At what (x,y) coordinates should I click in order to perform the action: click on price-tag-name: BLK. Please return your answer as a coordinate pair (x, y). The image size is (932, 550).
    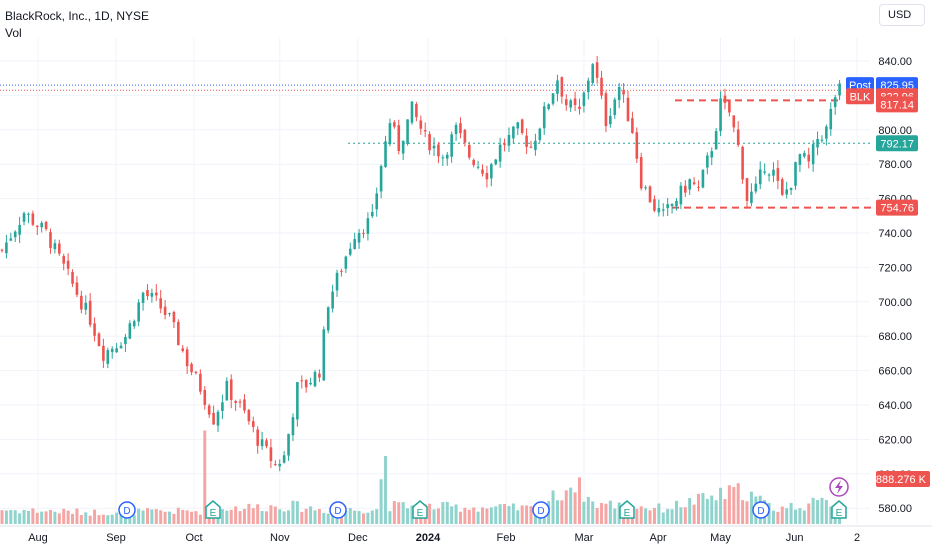
    Looking at the image, I should click on (860, 97).